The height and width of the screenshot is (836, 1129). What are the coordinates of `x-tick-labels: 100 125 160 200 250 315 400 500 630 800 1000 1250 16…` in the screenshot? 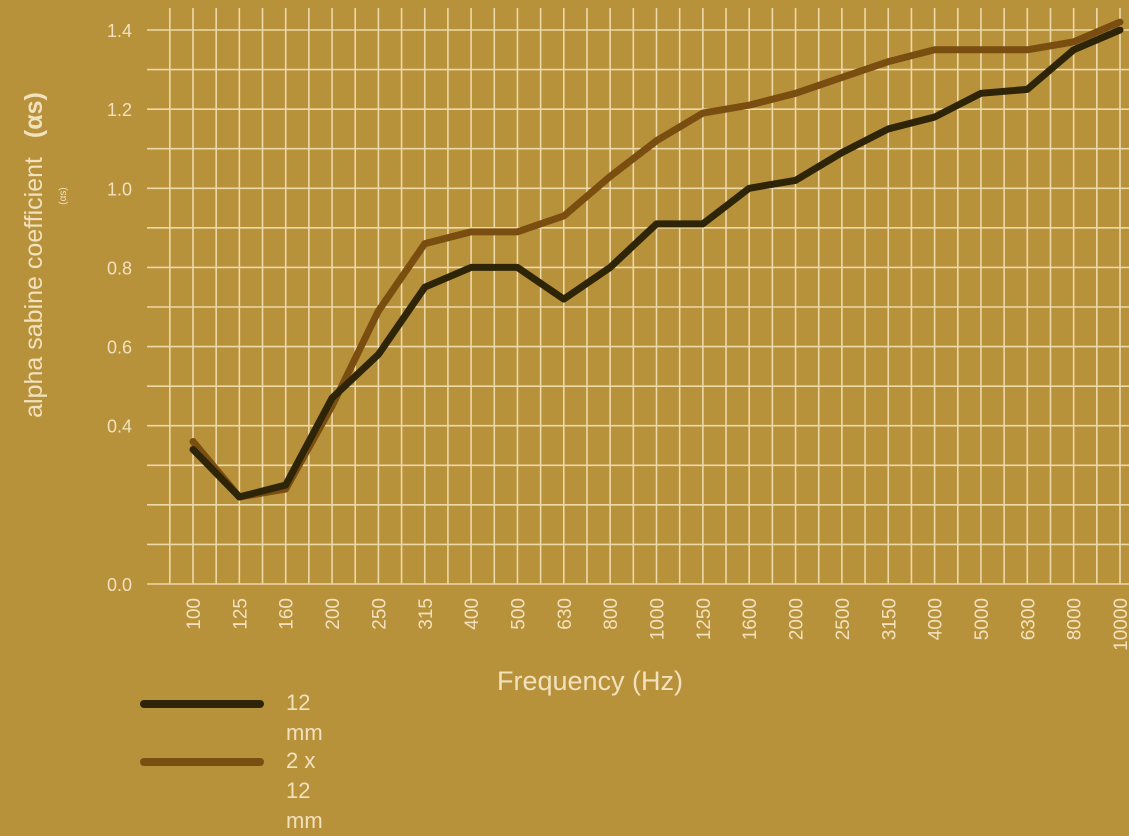 It's located at (656, 624).